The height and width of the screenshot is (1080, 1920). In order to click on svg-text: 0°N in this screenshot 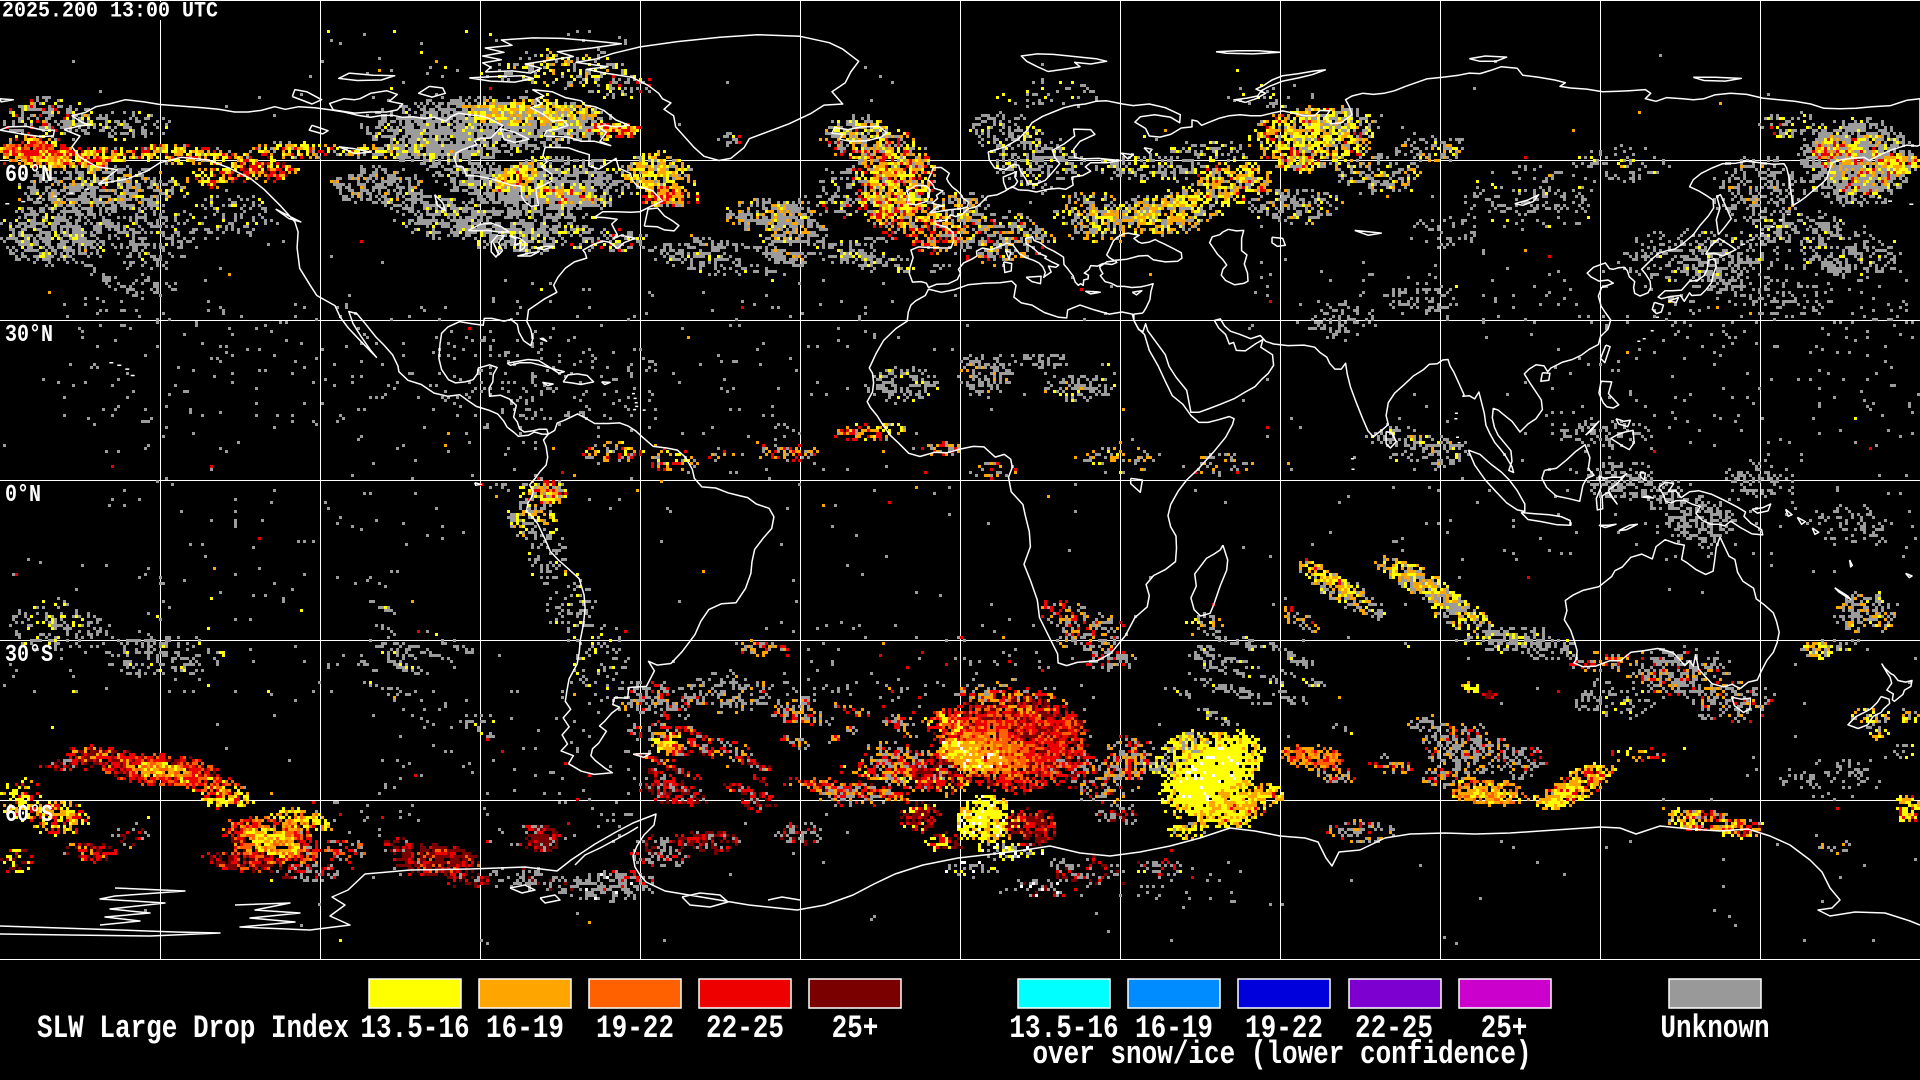, I will do `click(23, 494)`.